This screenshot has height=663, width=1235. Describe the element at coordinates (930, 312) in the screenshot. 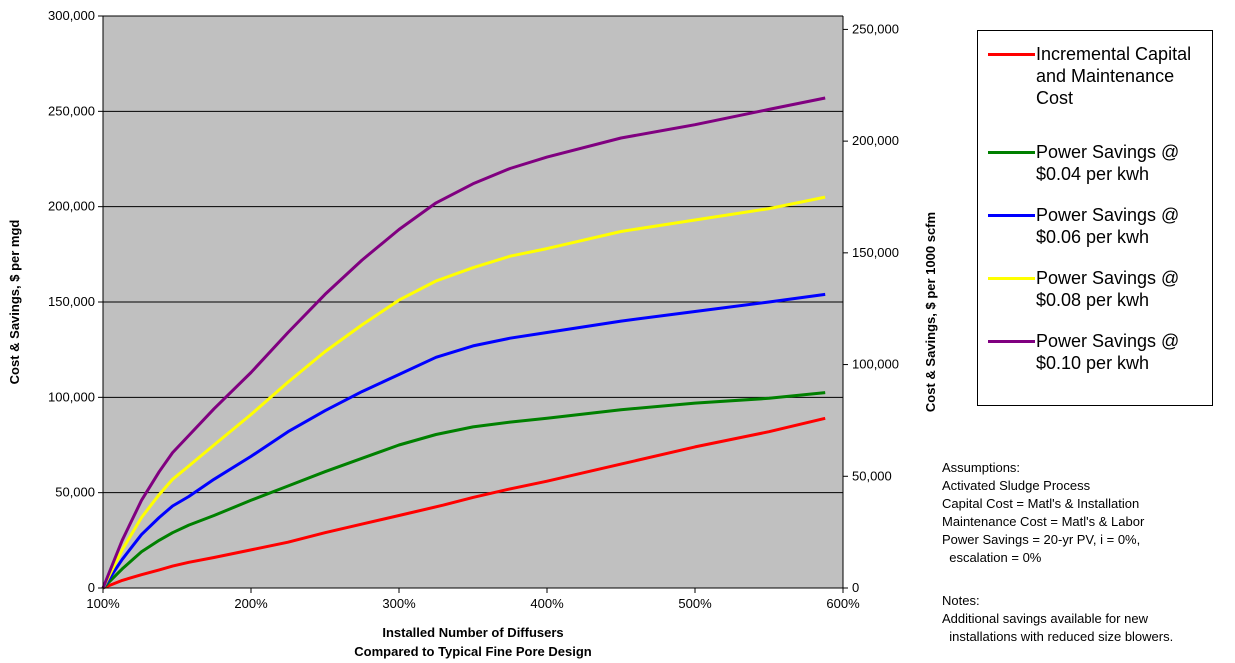

I see `y2-axis-title: Cost & Savings, $ per 1000 scfm` at that location.